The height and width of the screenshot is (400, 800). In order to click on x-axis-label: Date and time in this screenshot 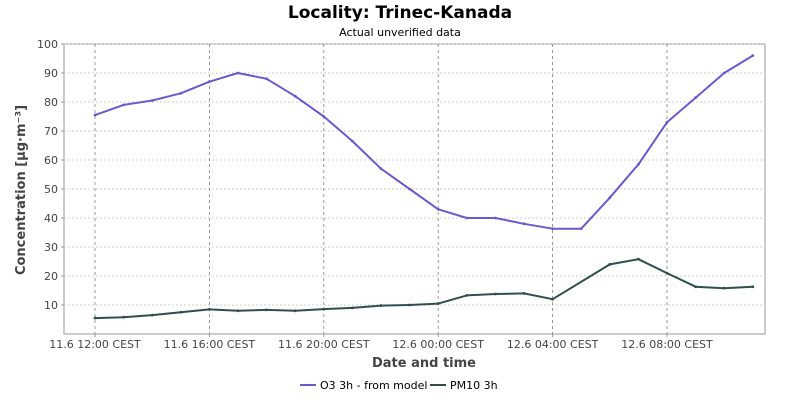, I will do `click(424, 363)`.